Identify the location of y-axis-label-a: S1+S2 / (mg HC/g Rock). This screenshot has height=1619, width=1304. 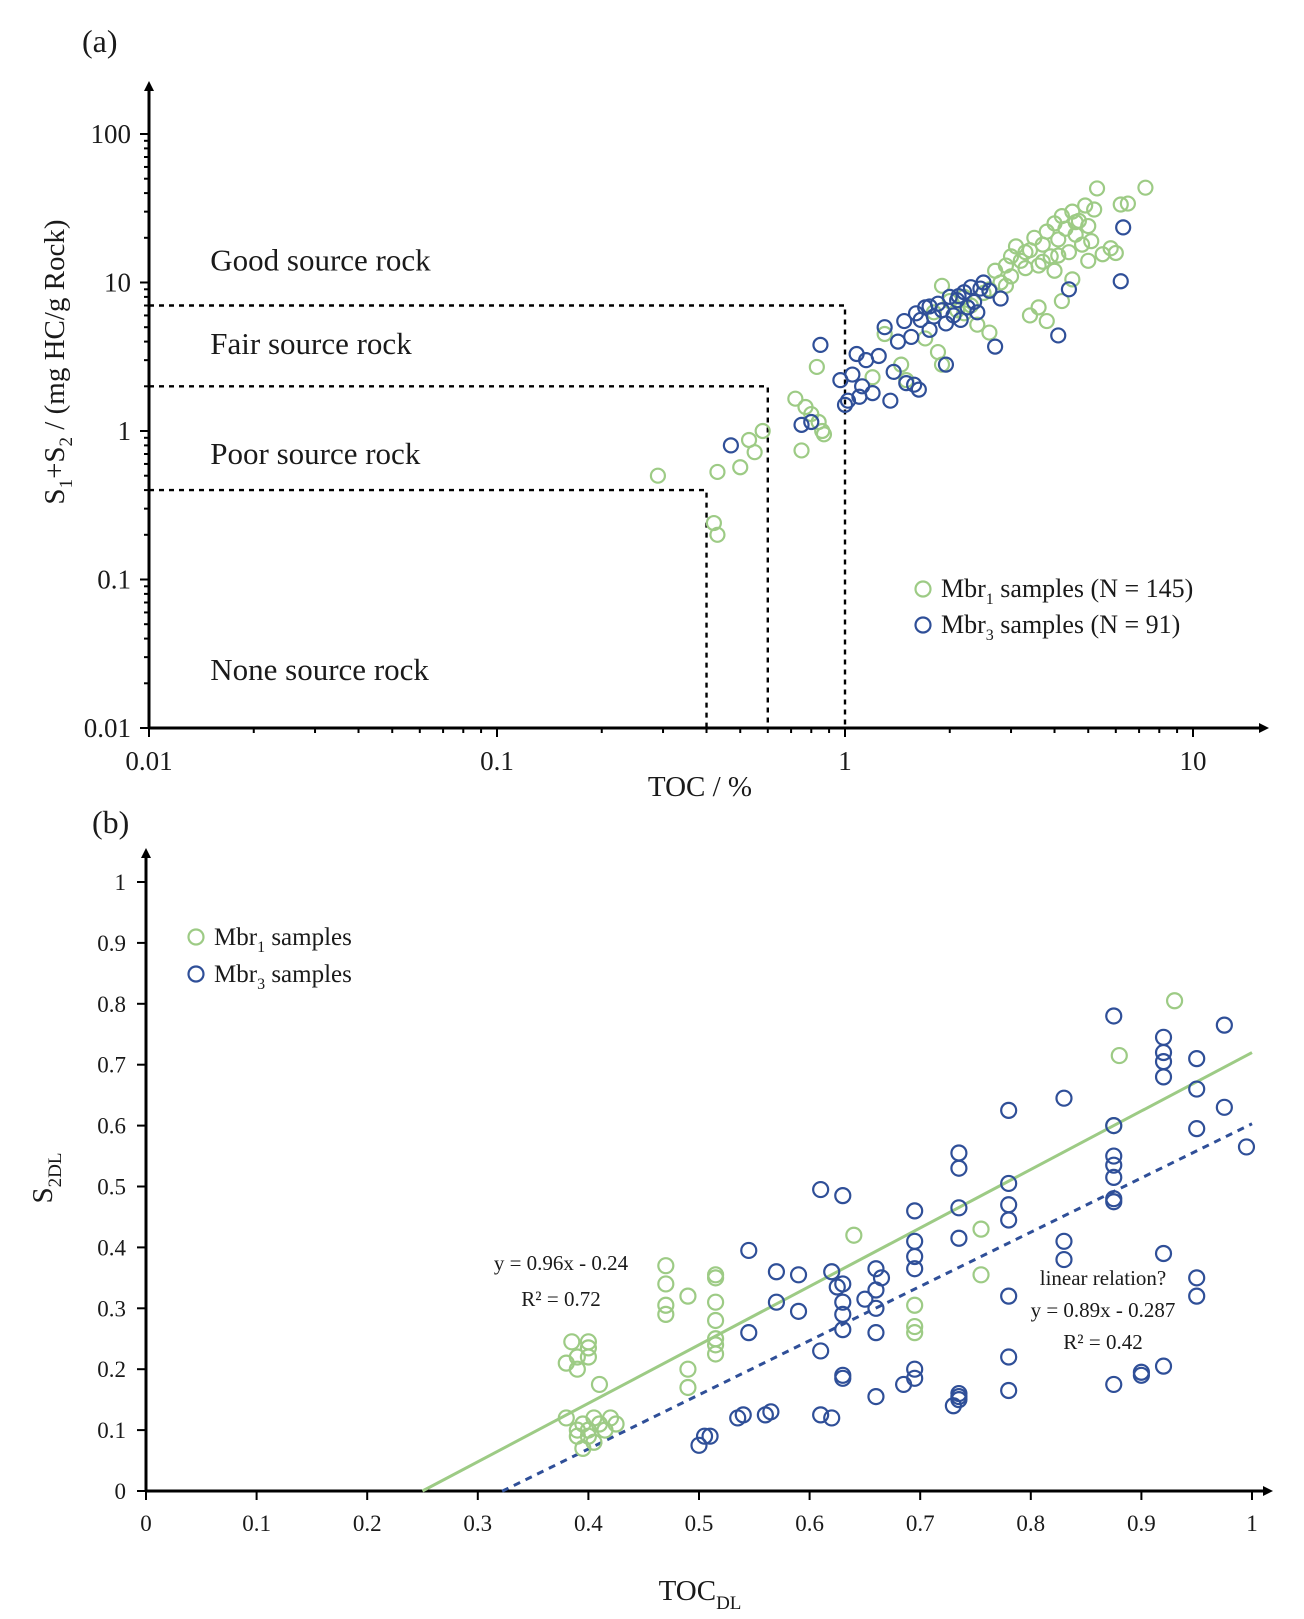
(58, 361).